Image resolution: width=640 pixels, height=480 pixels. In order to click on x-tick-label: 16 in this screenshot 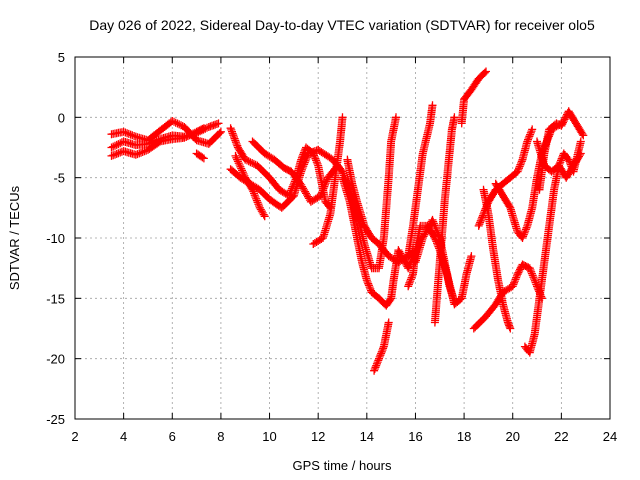, I will do `click(415, 436)`.